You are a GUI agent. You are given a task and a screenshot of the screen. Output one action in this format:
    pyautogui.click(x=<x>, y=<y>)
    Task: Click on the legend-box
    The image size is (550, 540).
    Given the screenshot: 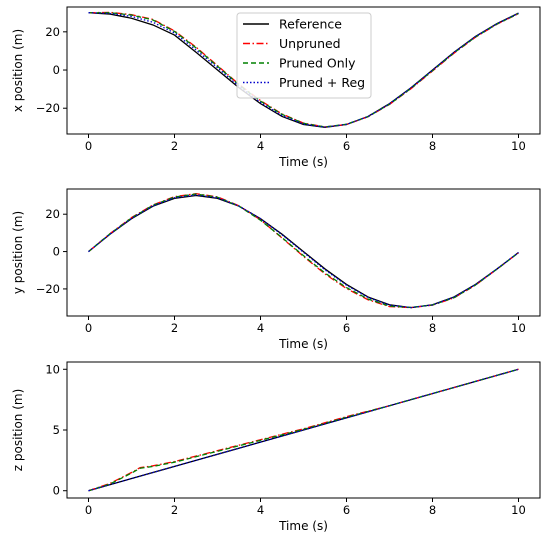 What is the action you would take?
    pyautogui.click(x=304, y=55)
    